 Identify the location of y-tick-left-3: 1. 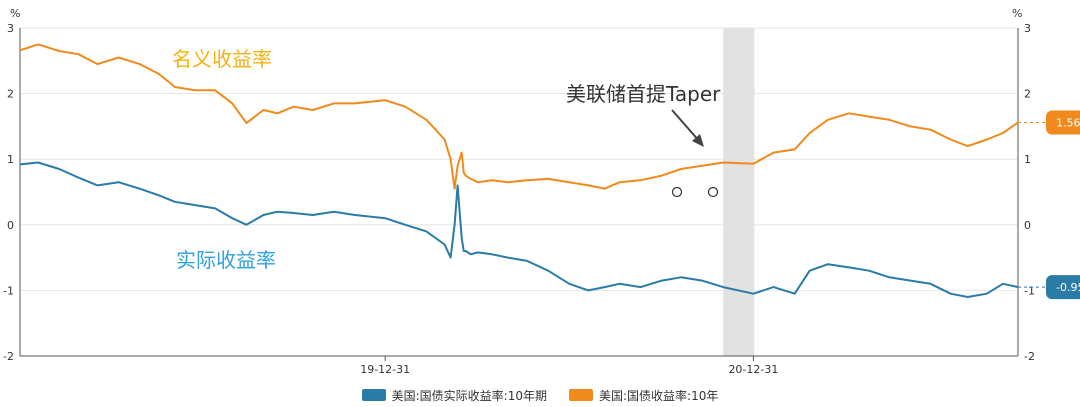
(10, 159).